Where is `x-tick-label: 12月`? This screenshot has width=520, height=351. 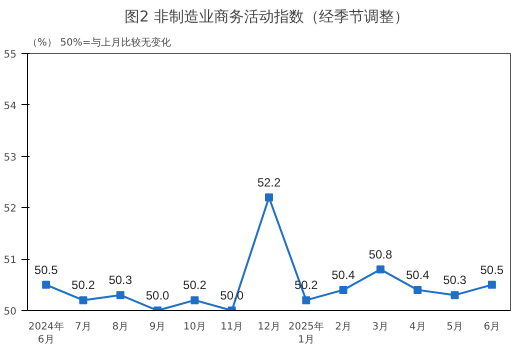
x-tick-label: 12月 is located at coordinates (269, 327).